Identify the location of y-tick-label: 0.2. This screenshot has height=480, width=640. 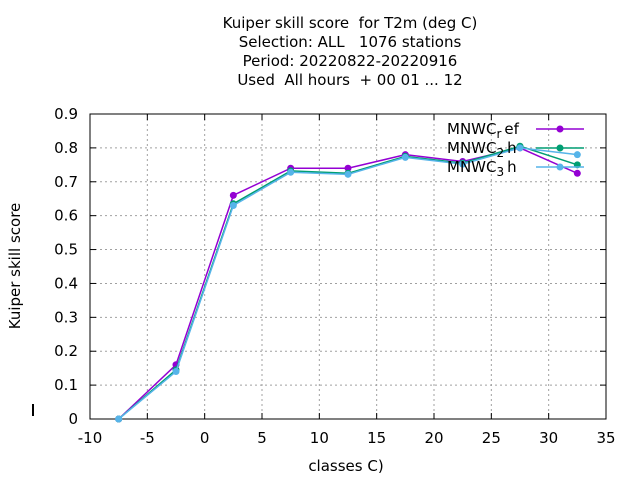
(66, 351).